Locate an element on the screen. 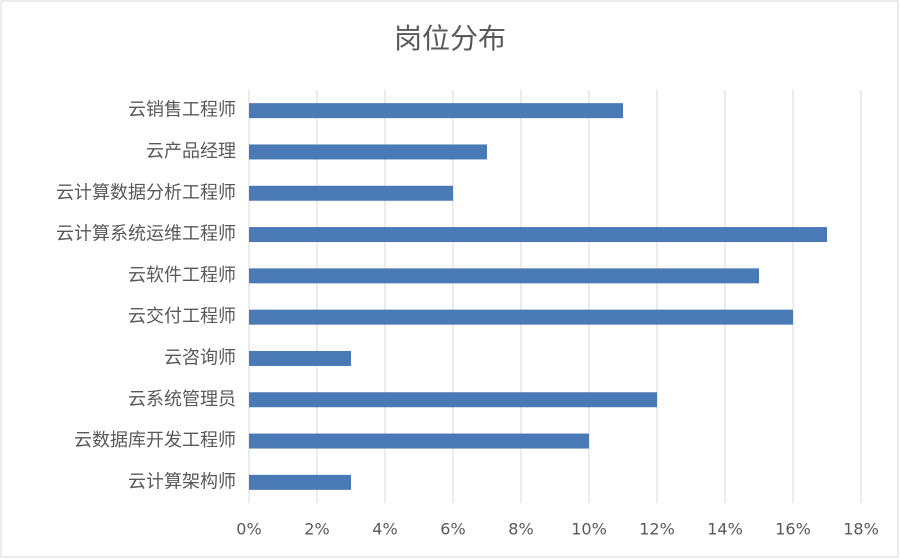 The image size is (900, 559). y-tick-label: 云交付工程师 is located at coordinates (182, 316).